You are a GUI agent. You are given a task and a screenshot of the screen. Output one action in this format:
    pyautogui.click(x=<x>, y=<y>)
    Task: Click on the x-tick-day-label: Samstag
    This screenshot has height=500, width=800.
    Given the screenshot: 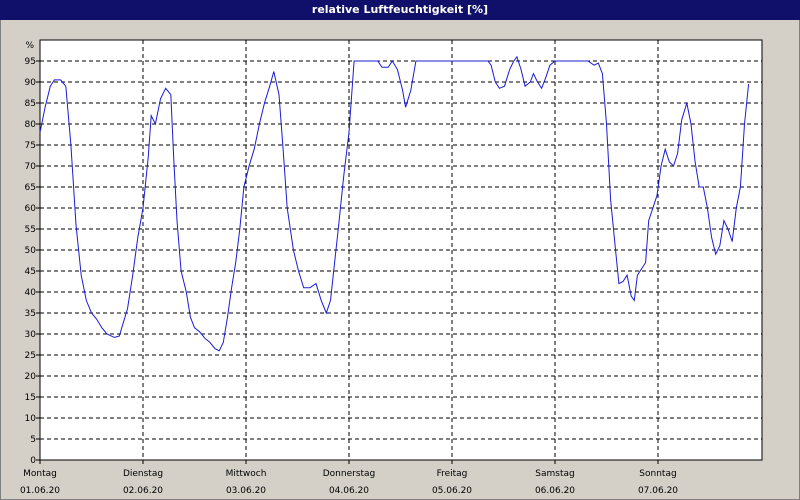 What is the action you would take?
    pyautogui.click(x=554, y=474)
    